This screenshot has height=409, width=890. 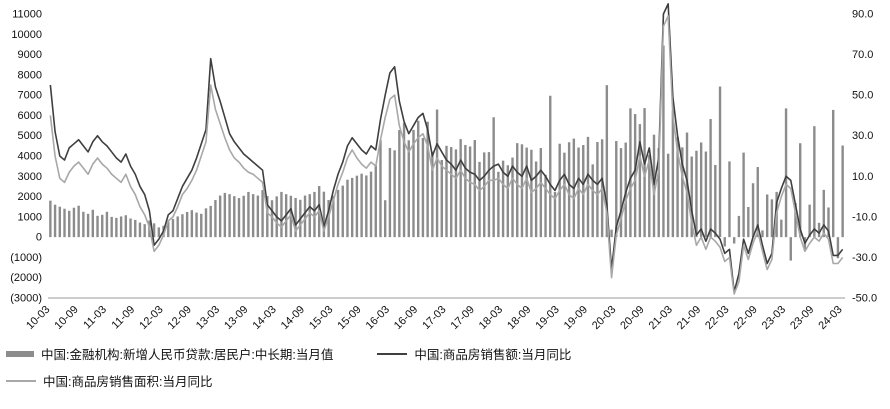 I want to click on svg-text: 3000, so click(x=30, y=177).